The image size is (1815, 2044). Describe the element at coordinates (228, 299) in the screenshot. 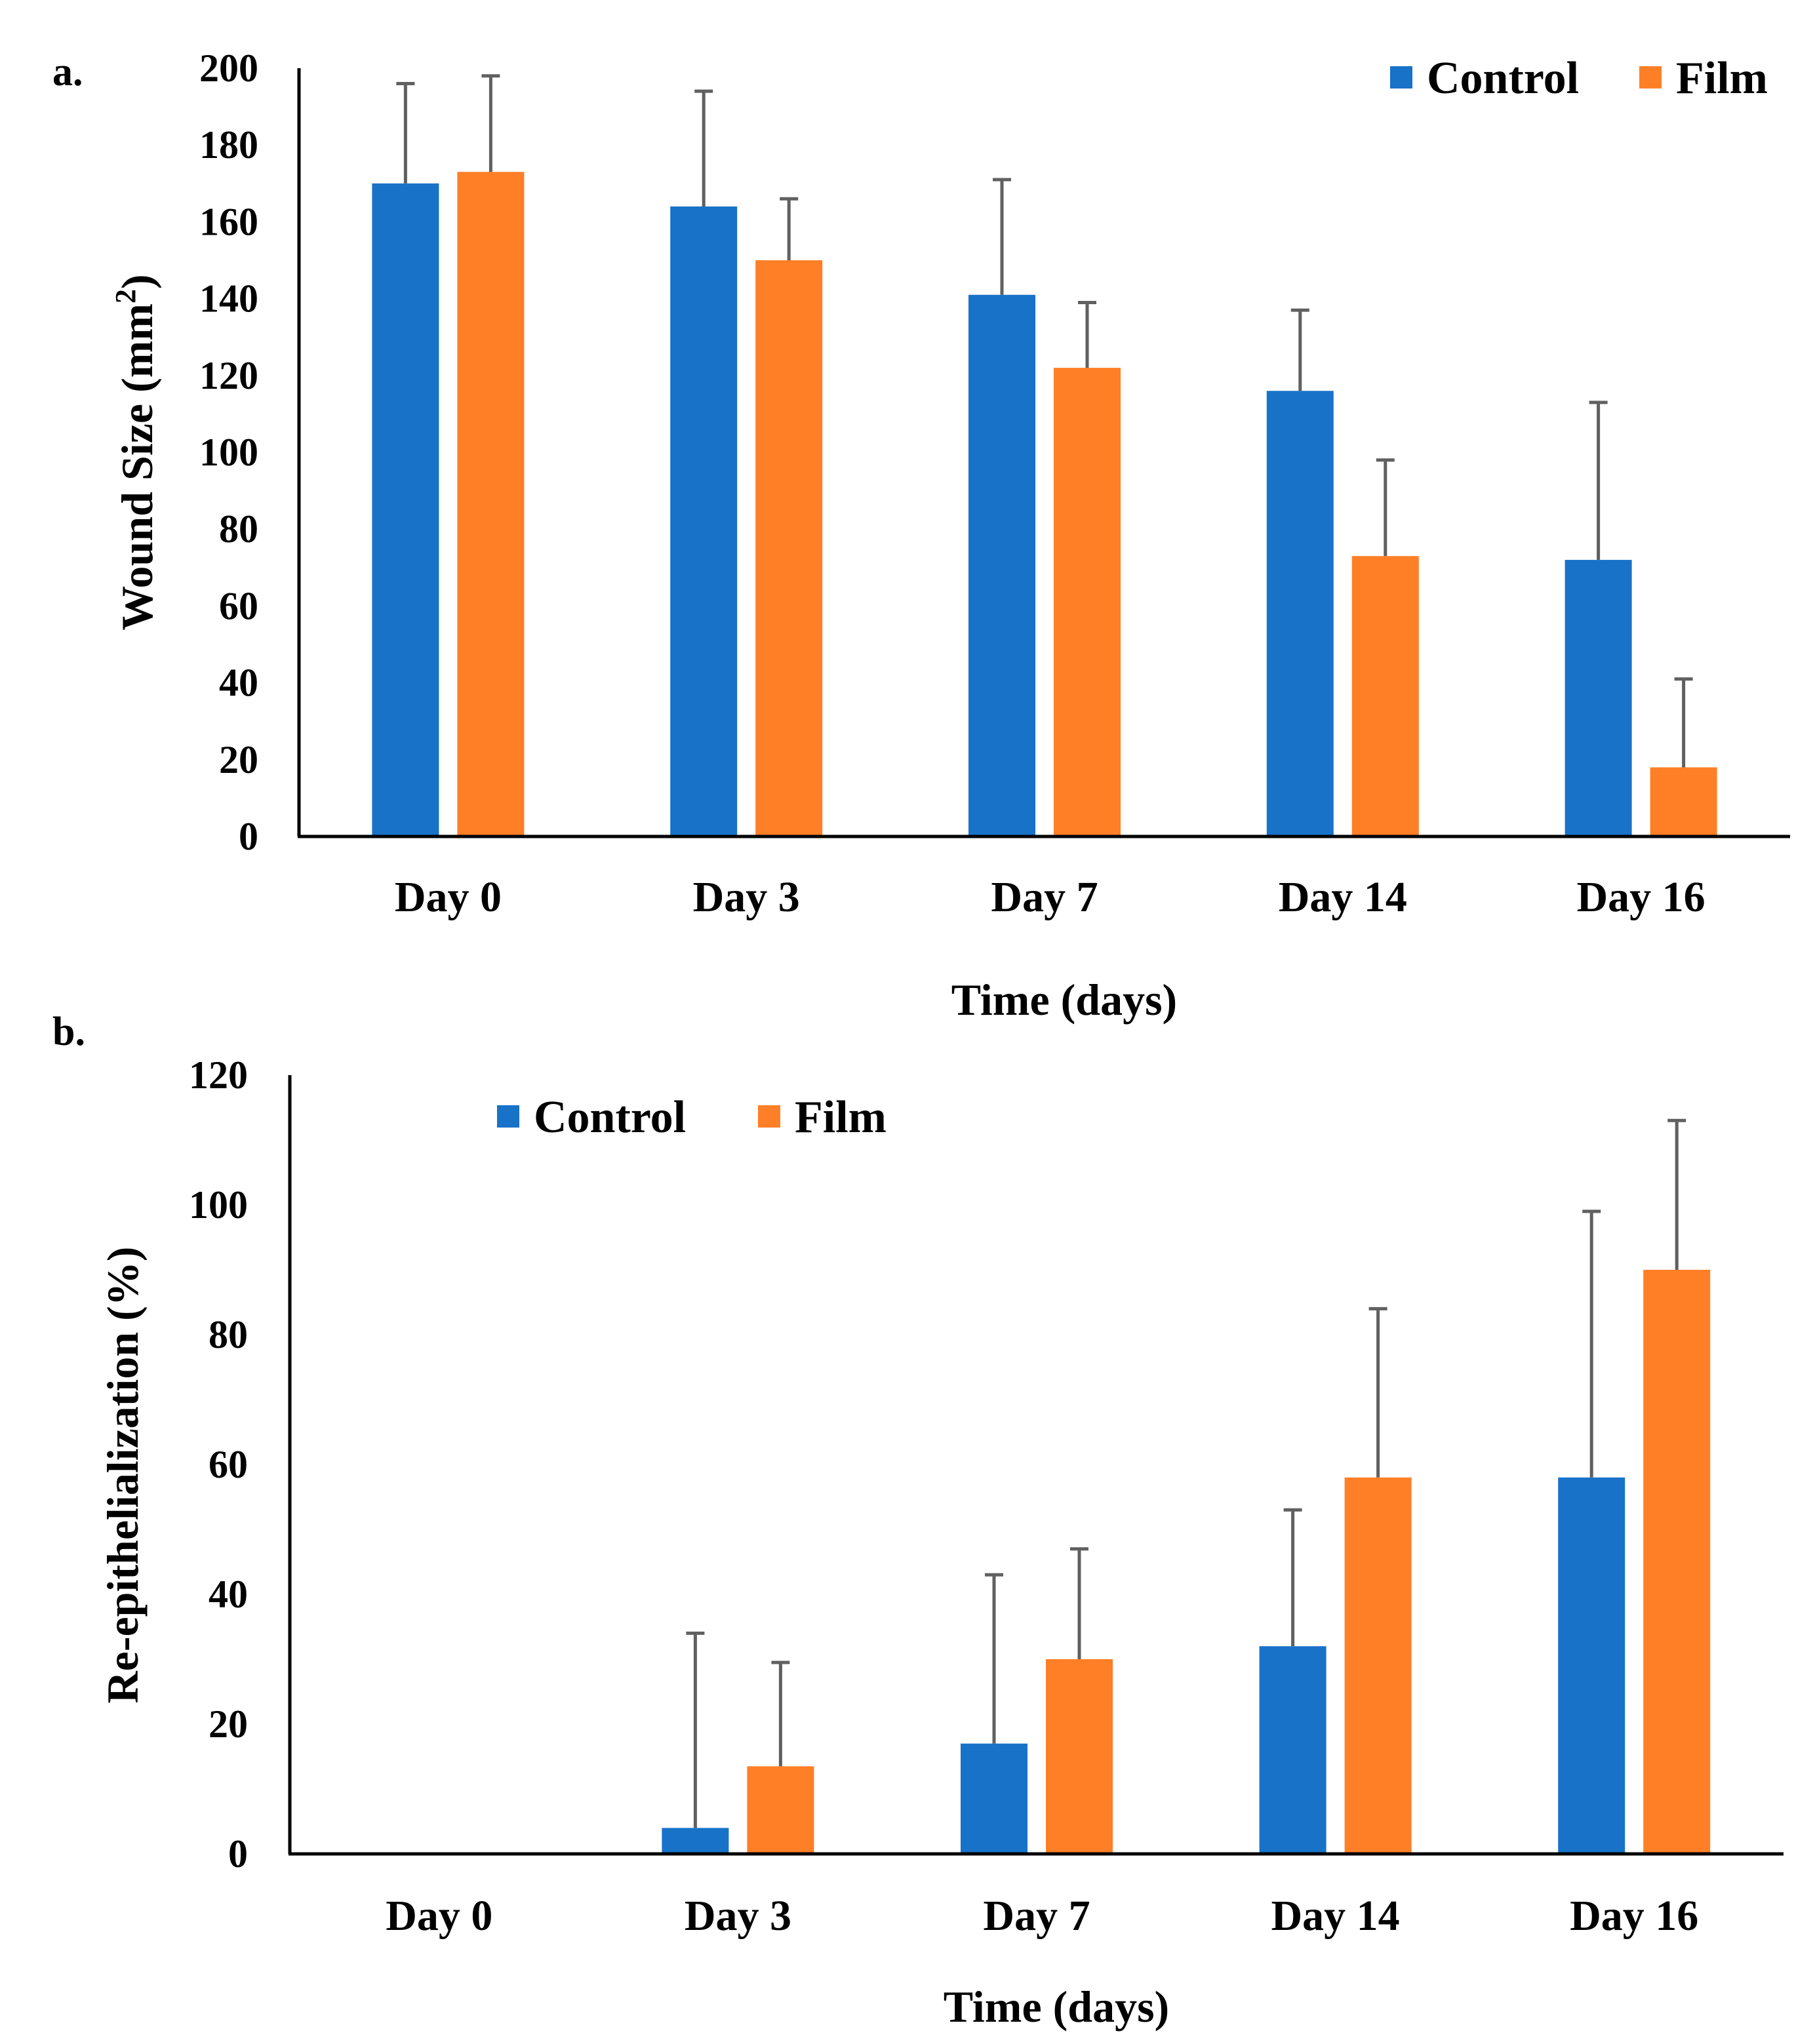

I see `y-tick-label: 140` at that location.